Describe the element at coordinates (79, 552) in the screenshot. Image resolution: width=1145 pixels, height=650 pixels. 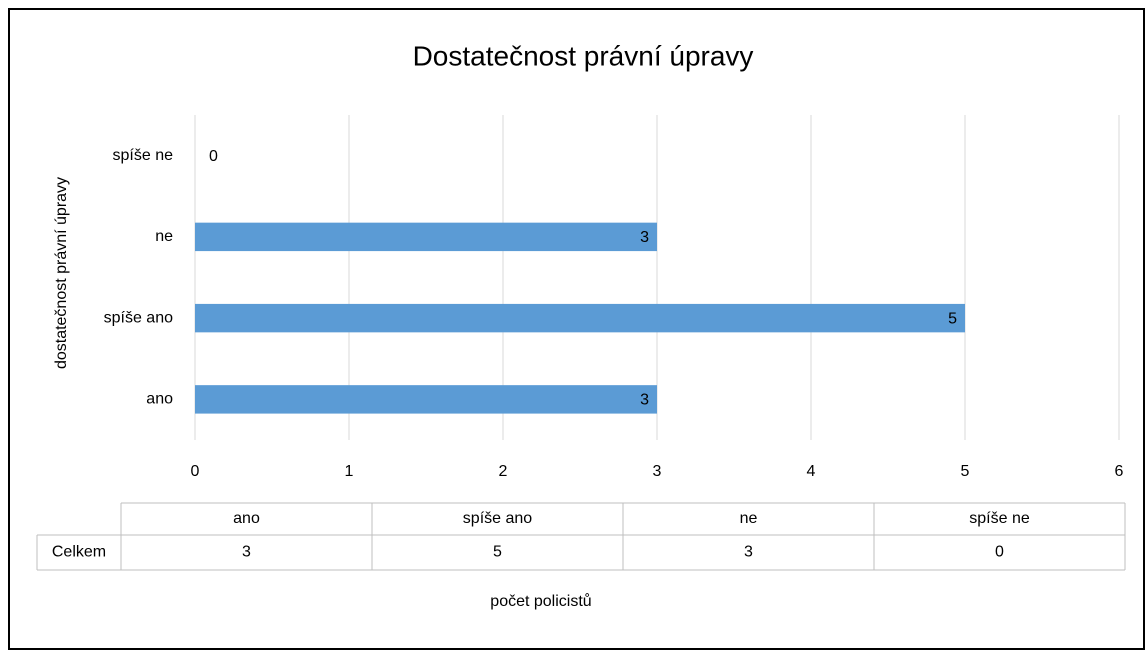
I see `table-row-label: Celkem` at that location.